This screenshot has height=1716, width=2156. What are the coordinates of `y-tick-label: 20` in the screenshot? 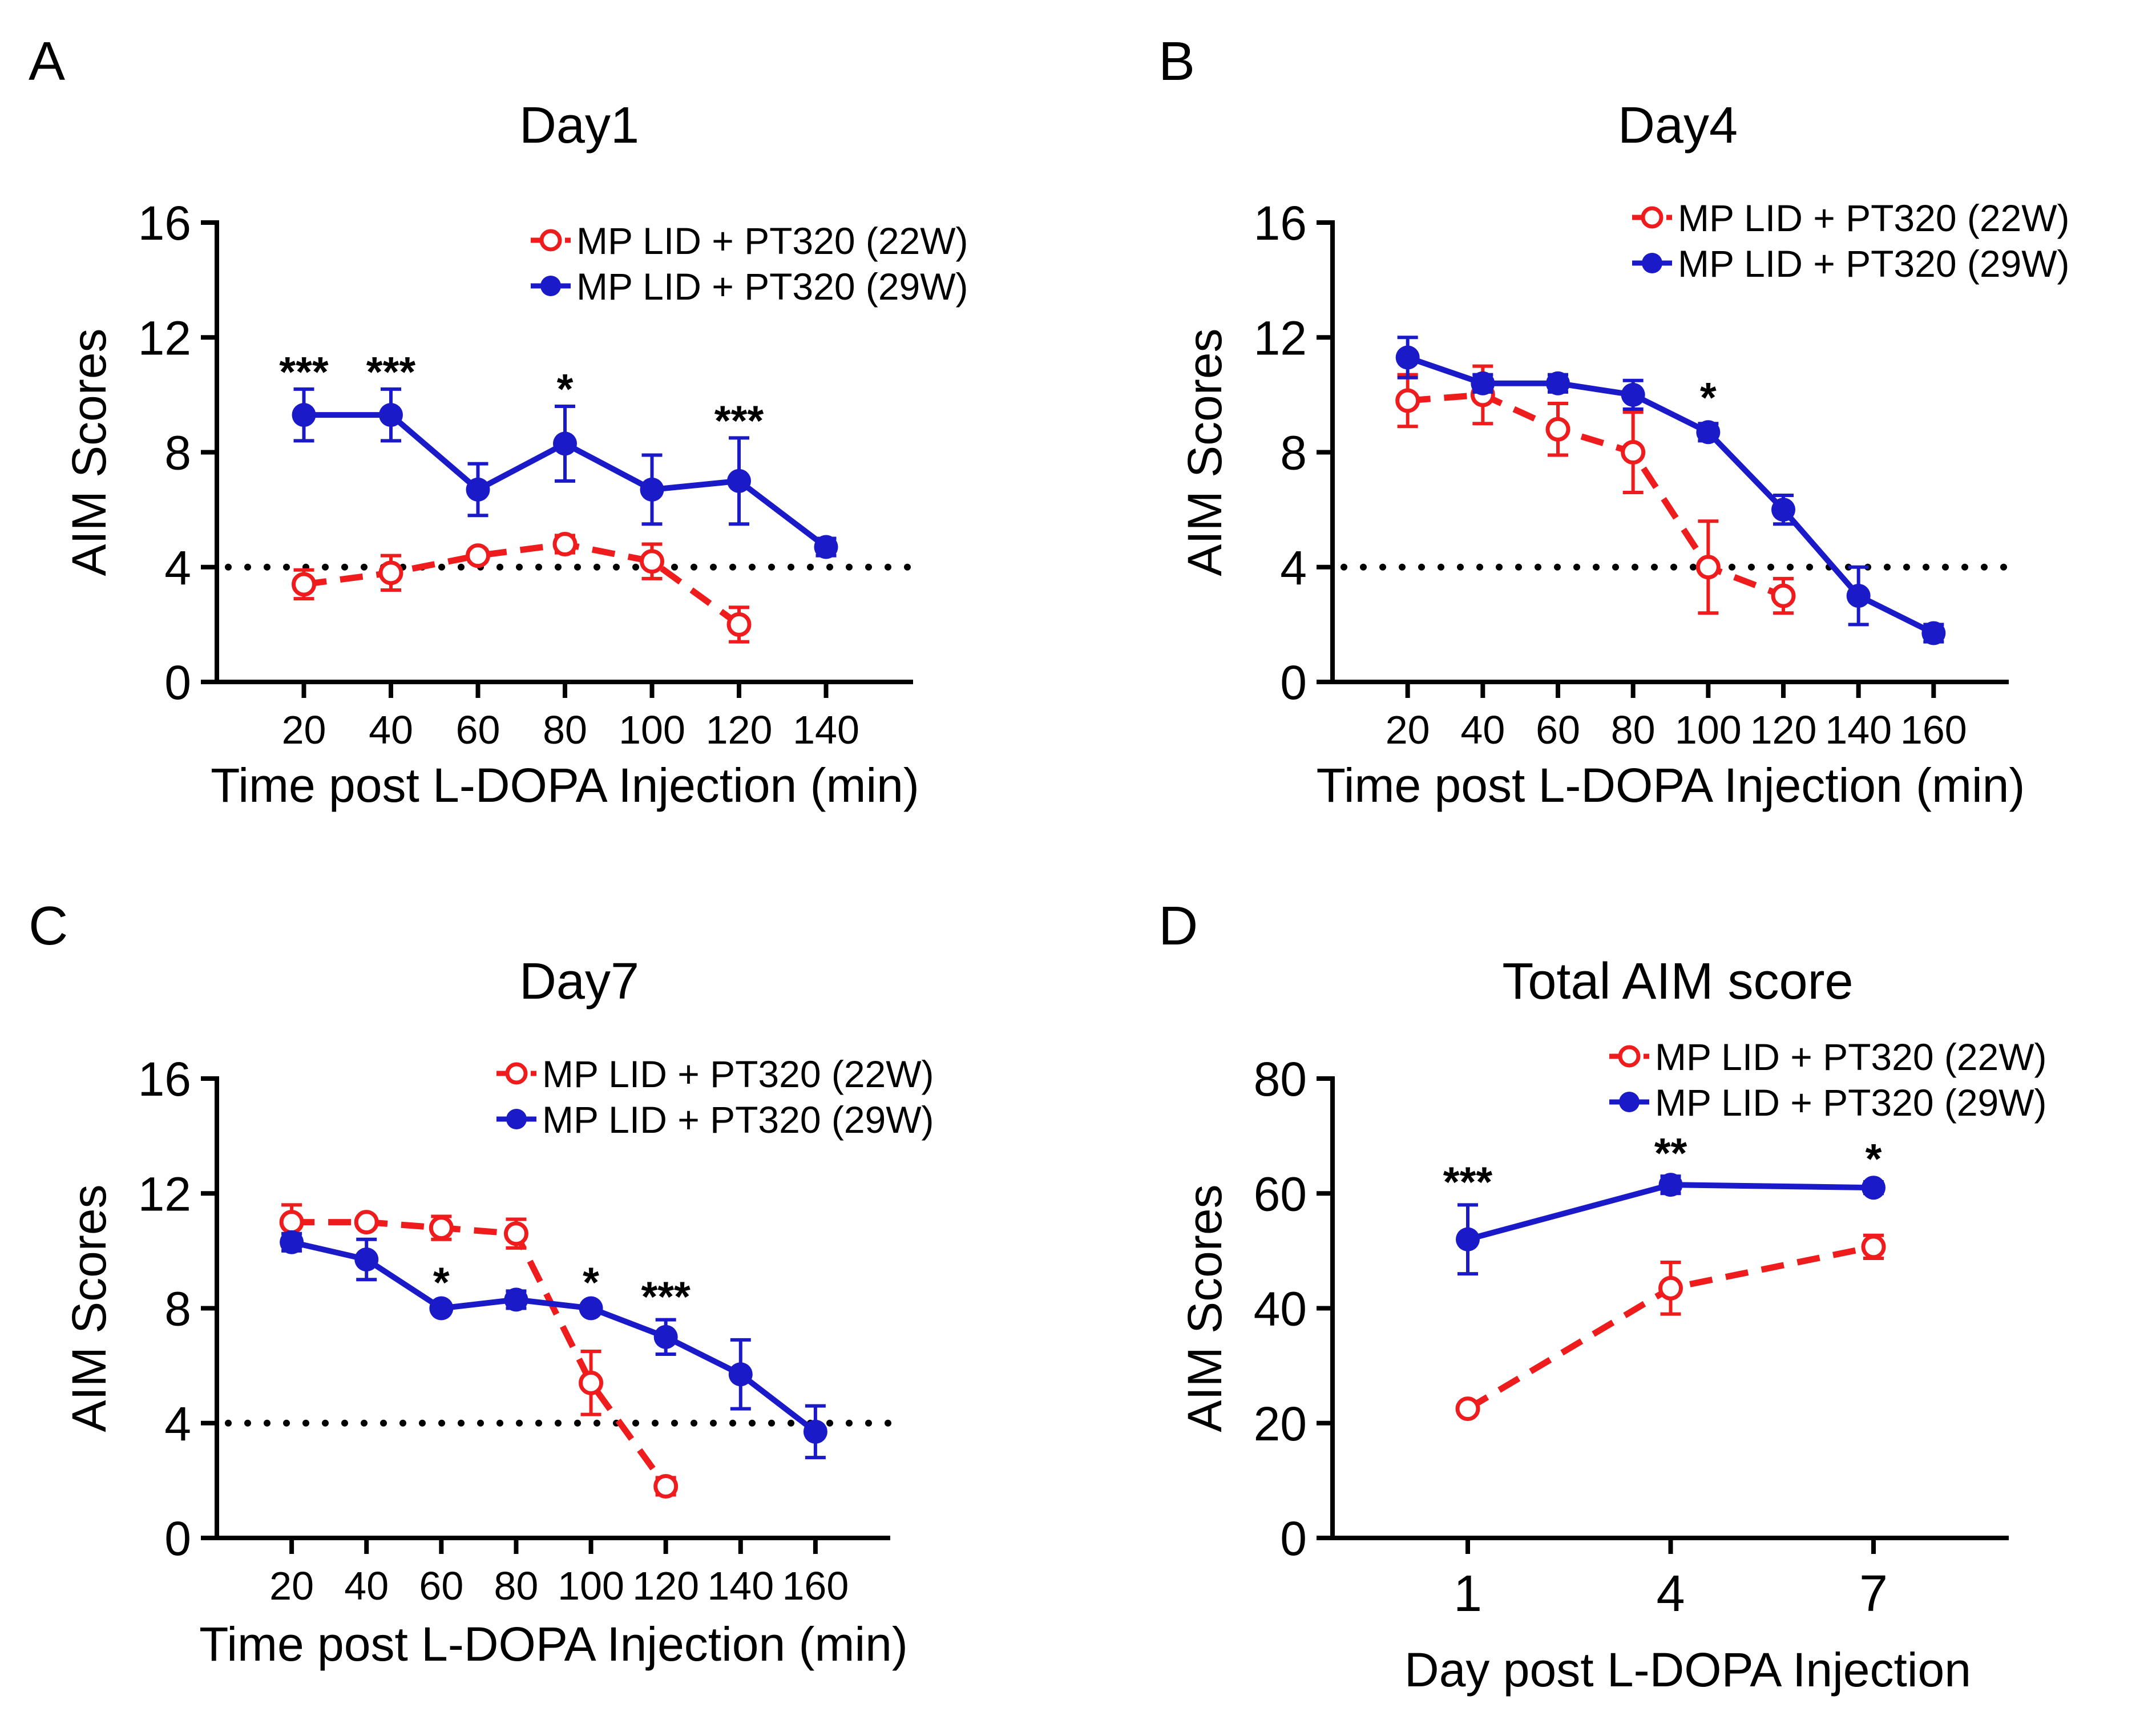 It's located at (1280, 1424).